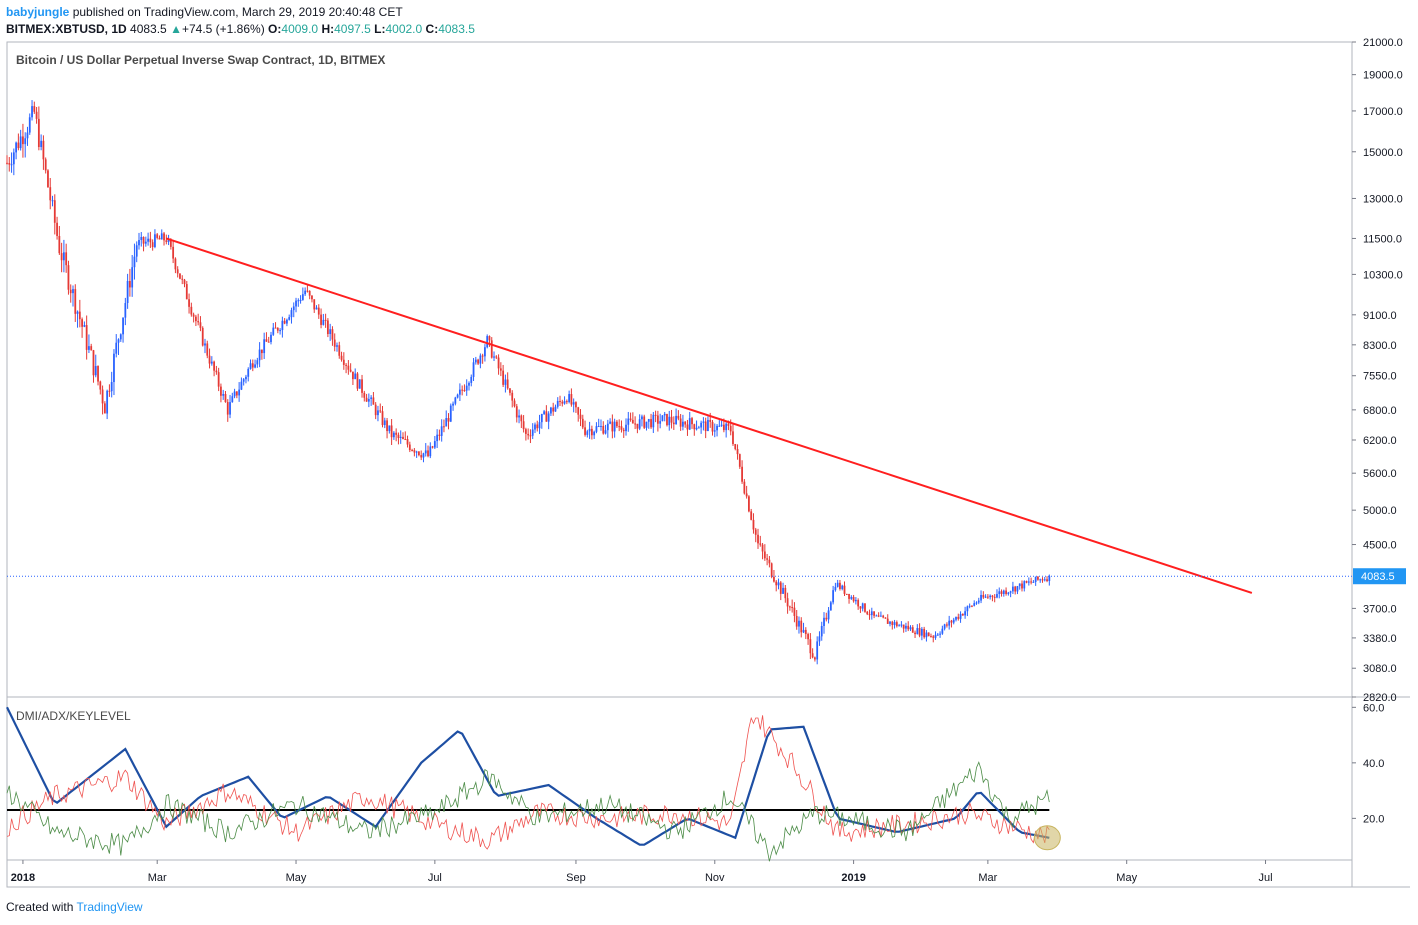 The image size is (1418, 925). Describe the element at coordinates (38, 12) in the screenshot. I see `author-name: babyjungle` at that location.